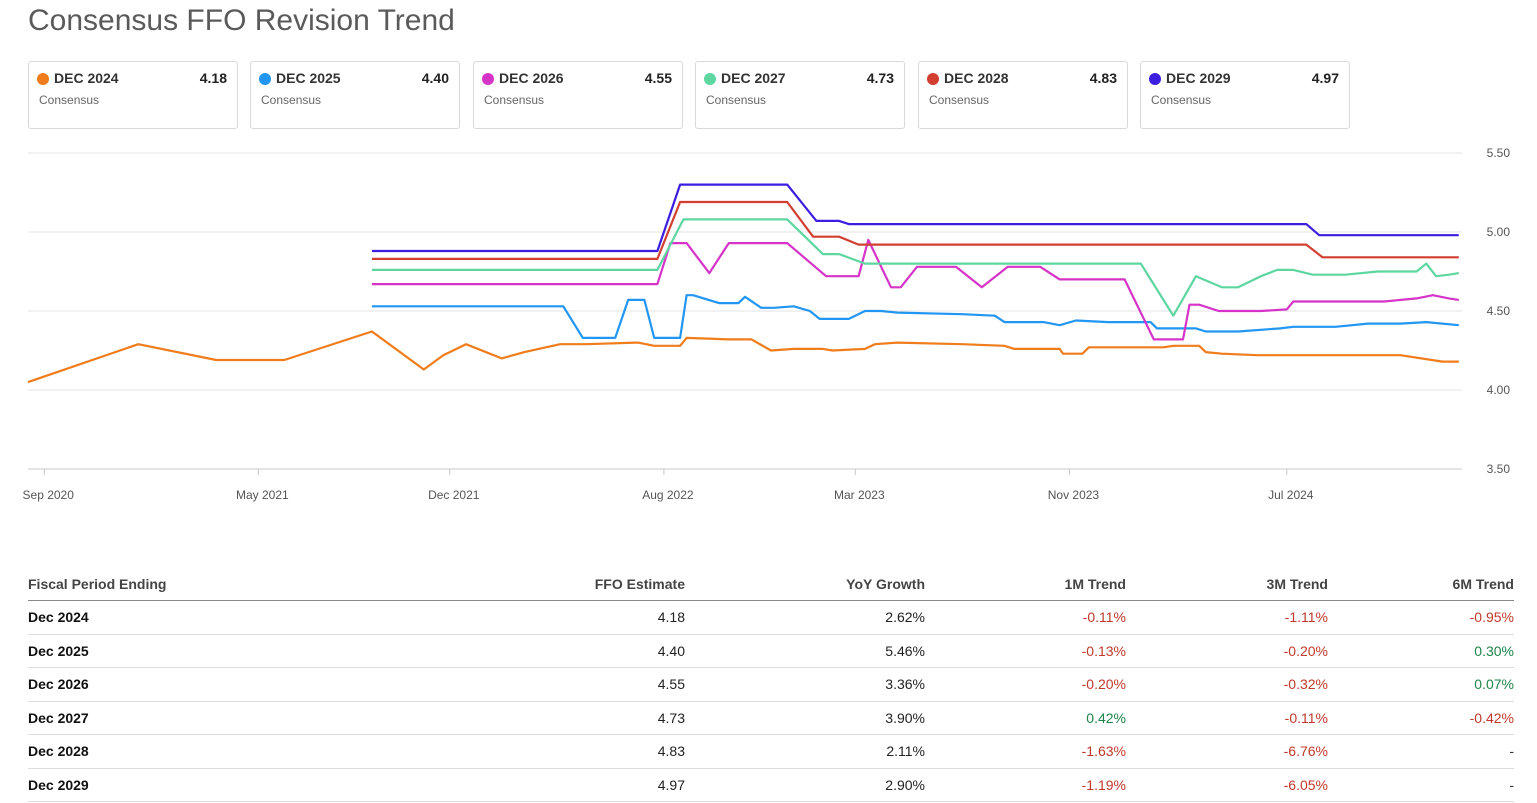  What do you see at coordinates (753, 78) in the screenshot?
I see `legend-card-label: DEC 2027` at bounding box center [753, 78].